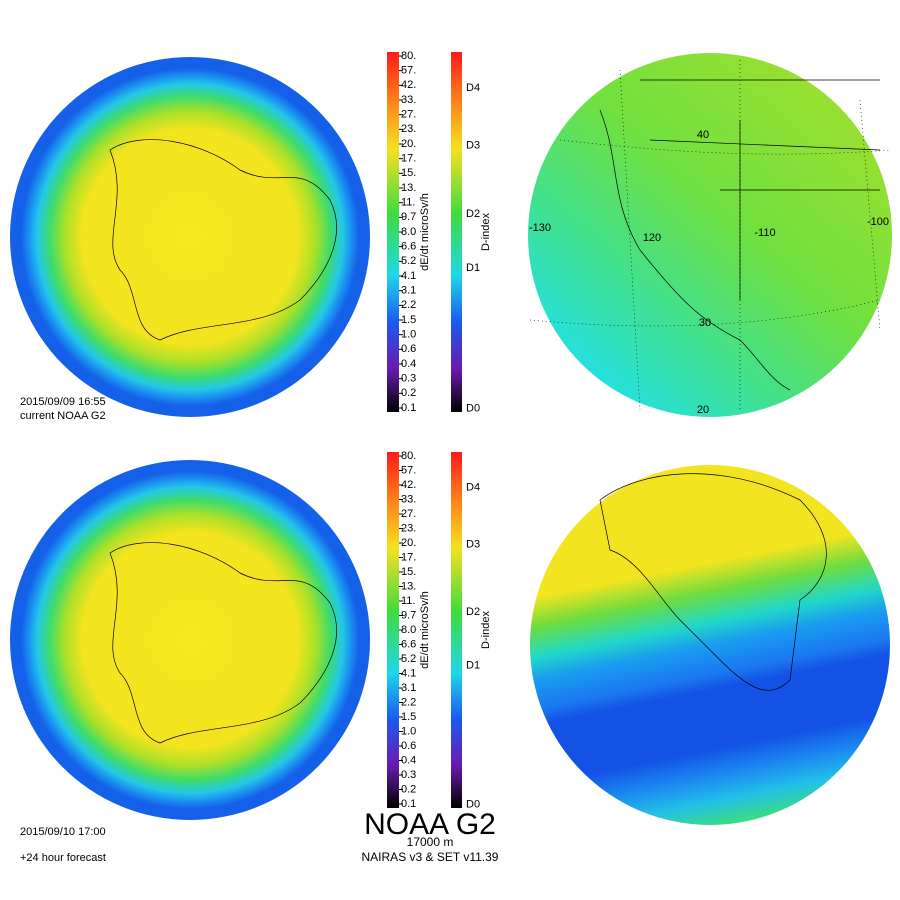 Image resolution: width=900 pixels, height=900 pixels. Describe the element at coordinates (63, 832) in the screenshot. I see `timestamp: 2015/09/10 17:00` at that location.